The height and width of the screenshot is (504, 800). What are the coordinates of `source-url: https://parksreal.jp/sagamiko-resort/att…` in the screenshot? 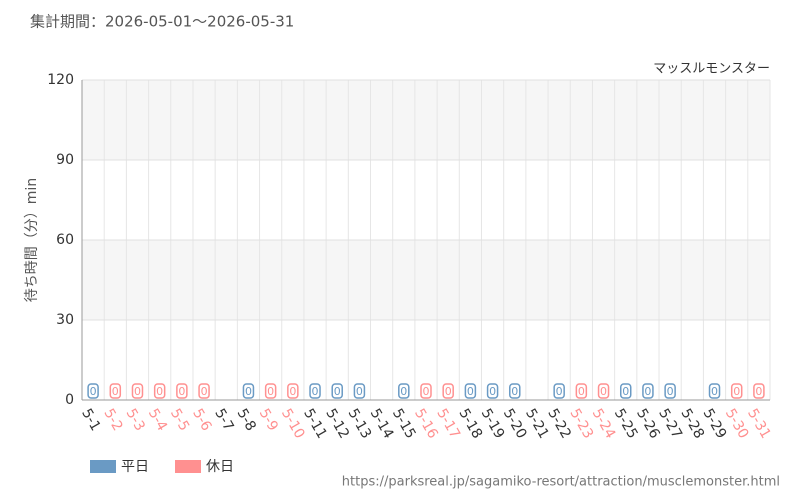 It's located at (561, 482).